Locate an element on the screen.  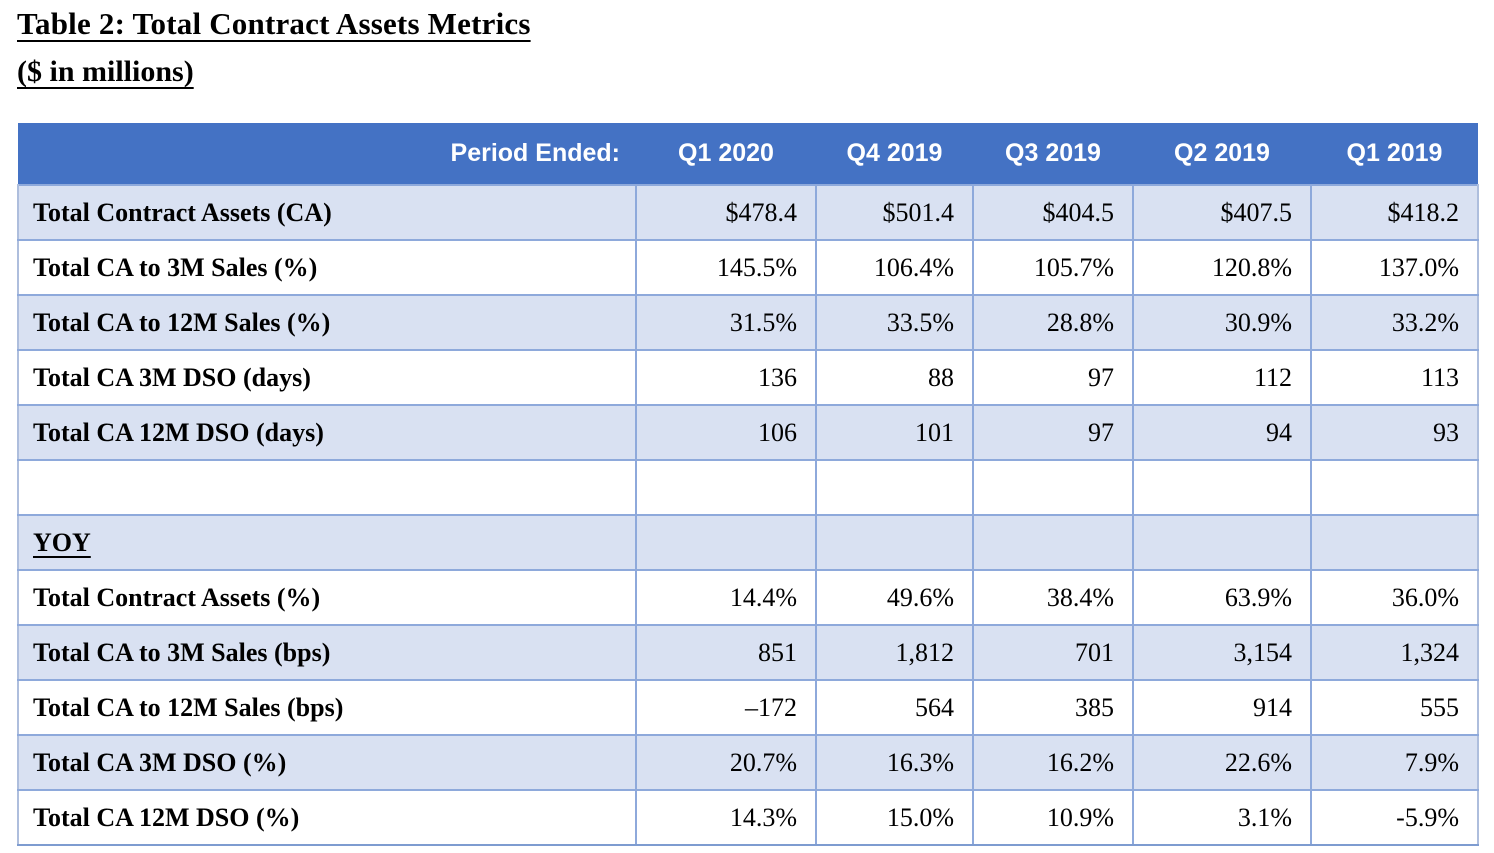
cell-value: 3,154 is located at coordinates (1222, 652).